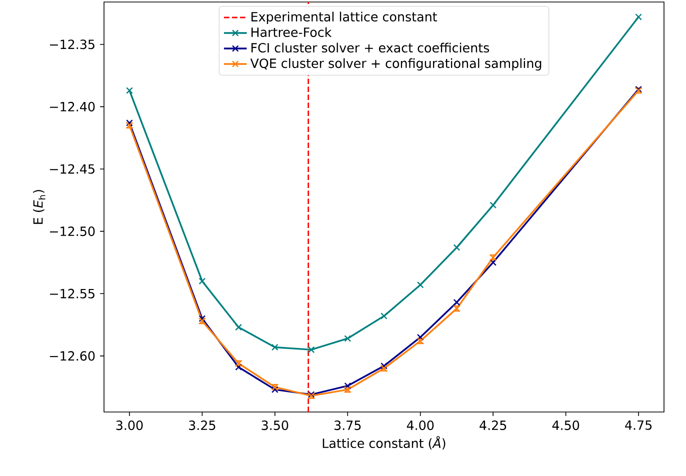 This screenshot has width=686, height=476. I want to click on x-tick-label: 3.50, so click(275, 425).